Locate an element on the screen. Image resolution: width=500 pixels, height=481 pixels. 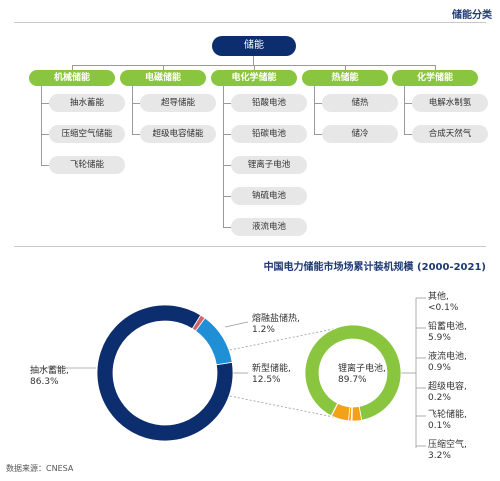
category-node: 热储能 is located at coordinates (345, 78).